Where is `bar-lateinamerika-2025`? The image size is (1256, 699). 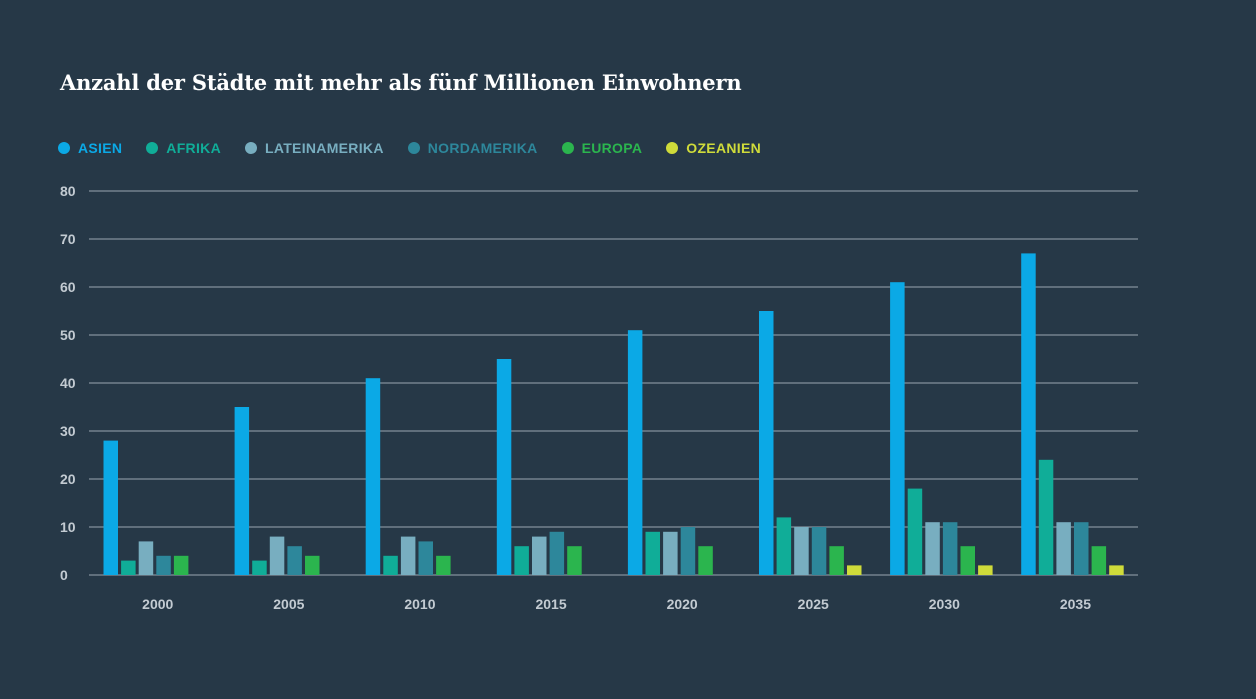 bar-lateinamerika-2025 is located at coordinates (801, 551).